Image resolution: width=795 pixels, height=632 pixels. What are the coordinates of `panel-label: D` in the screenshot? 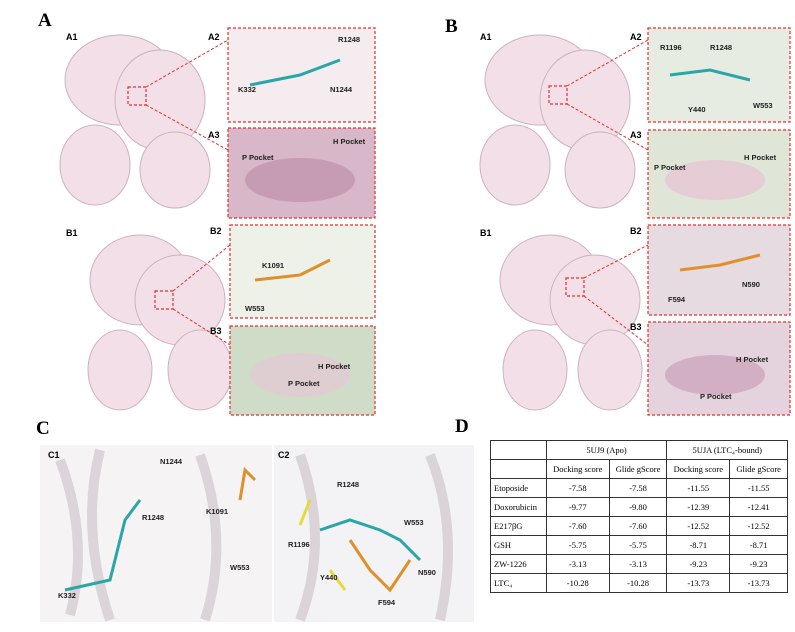 It's located at (462, 426).